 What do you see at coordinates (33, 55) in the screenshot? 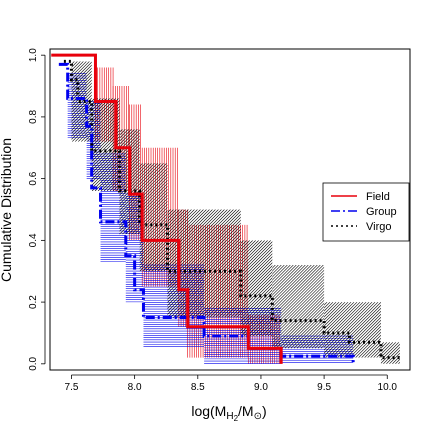
I see `y-tick-label: 1.0` at bounding box center [33, 55].